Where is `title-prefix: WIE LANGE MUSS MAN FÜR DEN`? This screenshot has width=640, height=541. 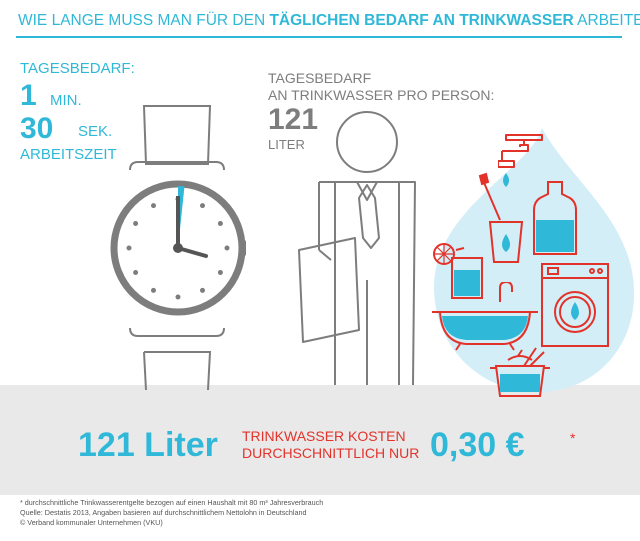
title-prefix: WIE LANGE MUSS MAN FÜR DEN is located at coordinates (144, 20).